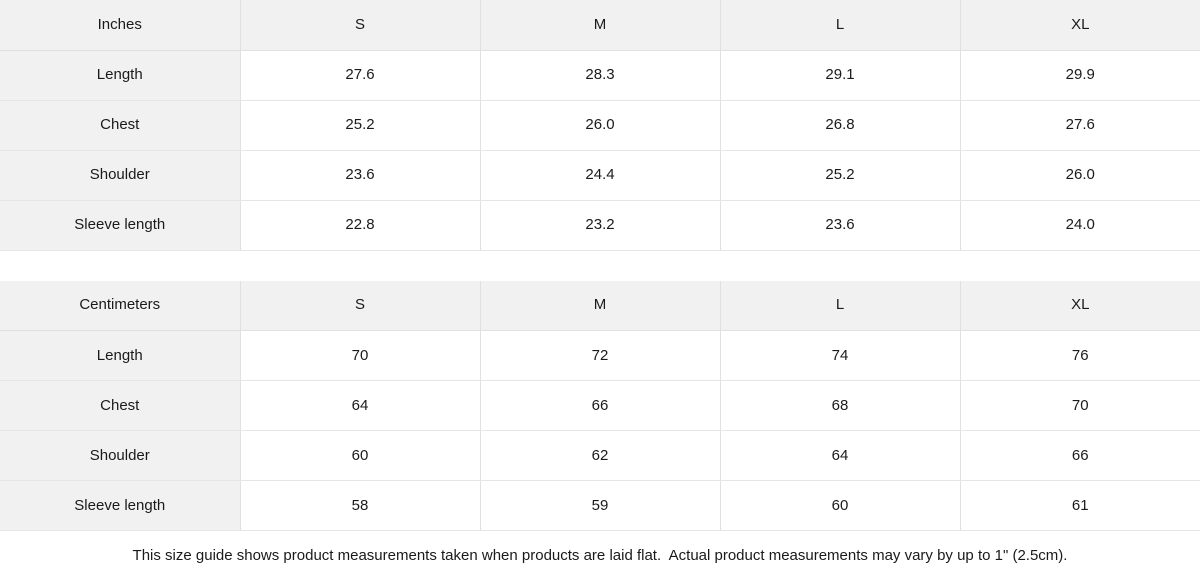 The image size is (1200, 580). Describe the element at coordinates (1080, 405) in the screenshot. I see `cell-chest-xl: 70` at that location.